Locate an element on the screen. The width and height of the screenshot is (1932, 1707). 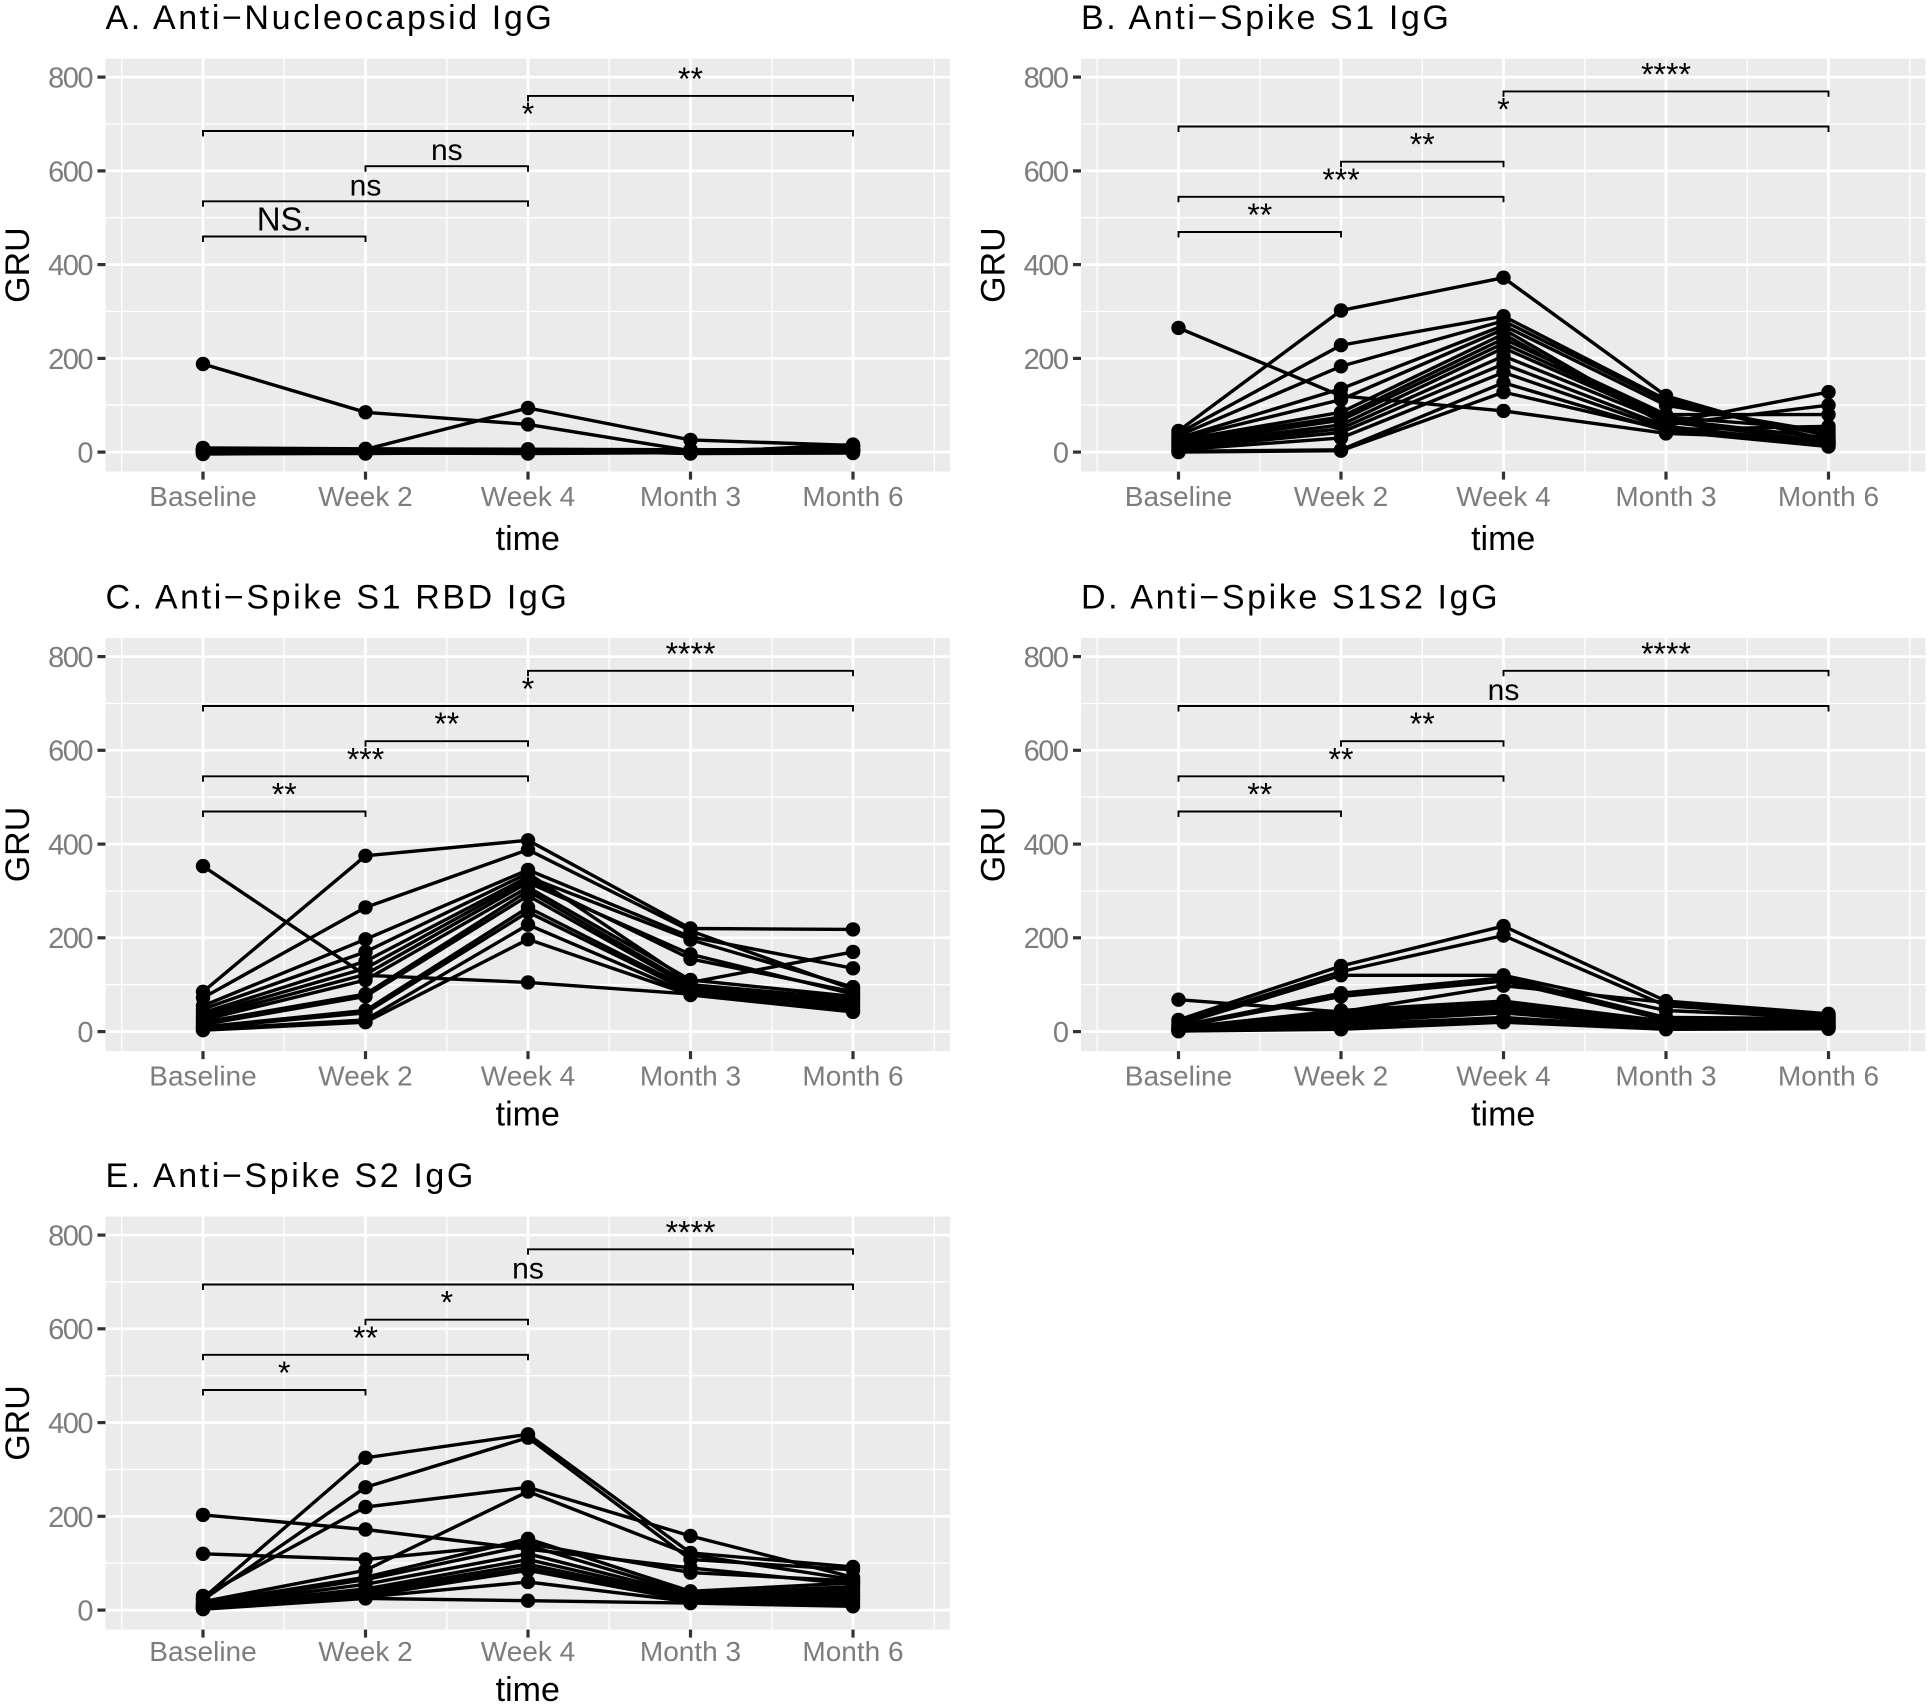
svg-text: A. Anti−Nucleocapsid IgG is located at coordinates (330, 18).